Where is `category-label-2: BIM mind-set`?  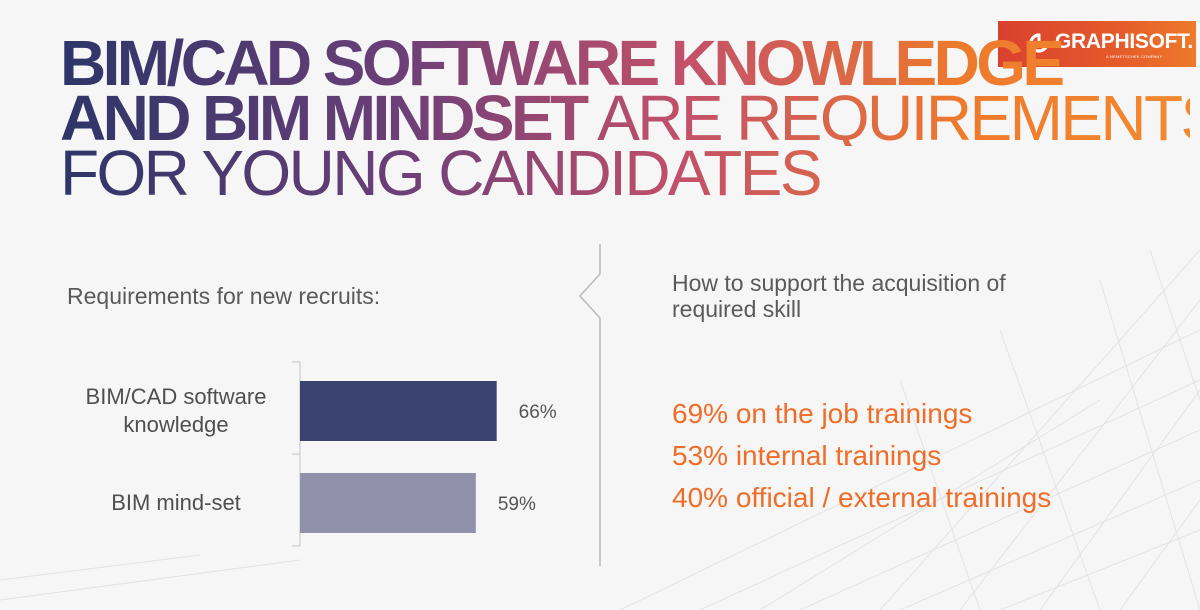
category-label-2: BIM mind-set is located at coordinates (176, 502).